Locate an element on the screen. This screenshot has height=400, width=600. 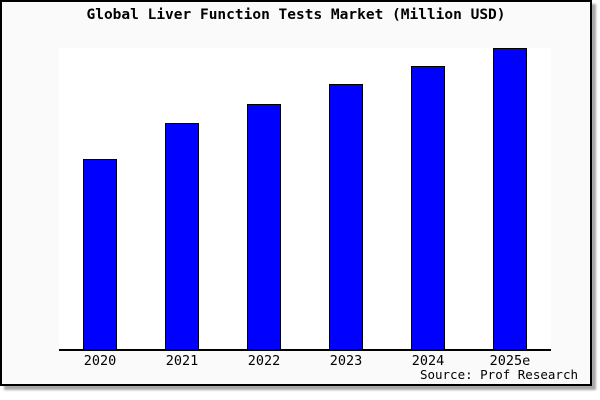
bar-2023 is located at coordinates (346, 216).